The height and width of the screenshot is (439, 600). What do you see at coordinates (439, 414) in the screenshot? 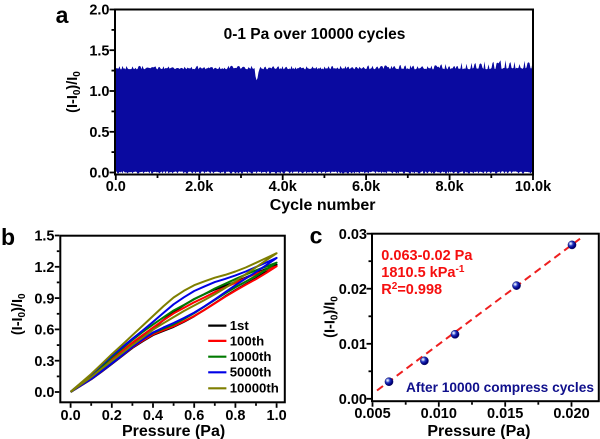
I see `svg-text: 0.010` at bounding box center [439, 414].